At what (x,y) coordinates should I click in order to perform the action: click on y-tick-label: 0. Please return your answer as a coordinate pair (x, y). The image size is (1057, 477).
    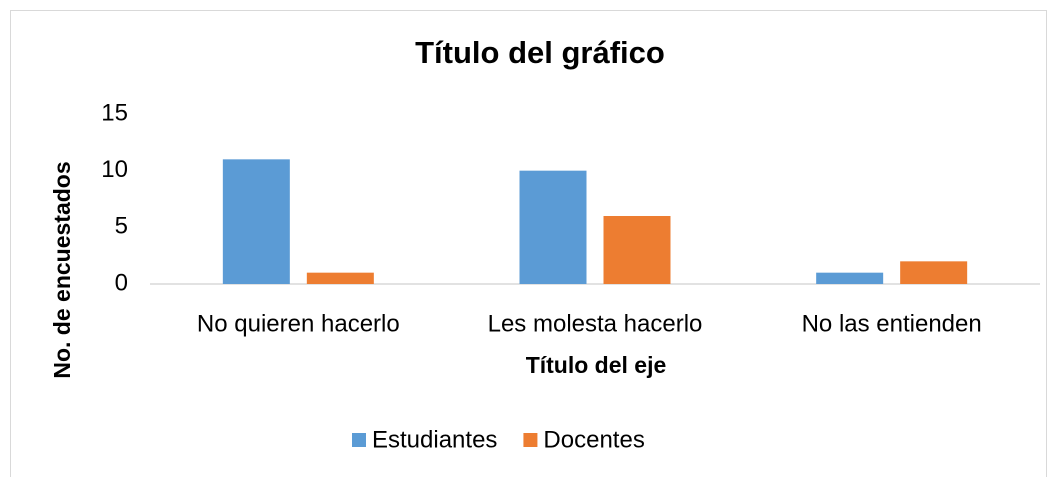
    Looking at the image, I should click on (121, 282).